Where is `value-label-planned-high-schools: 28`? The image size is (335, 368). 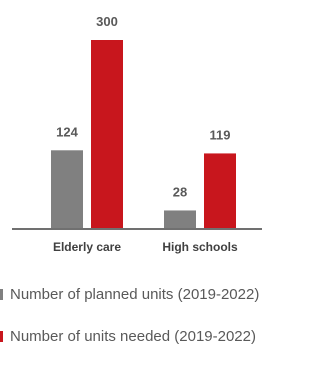 value-label-planned-high-schools: 28 is located at coordinates (180, 191).